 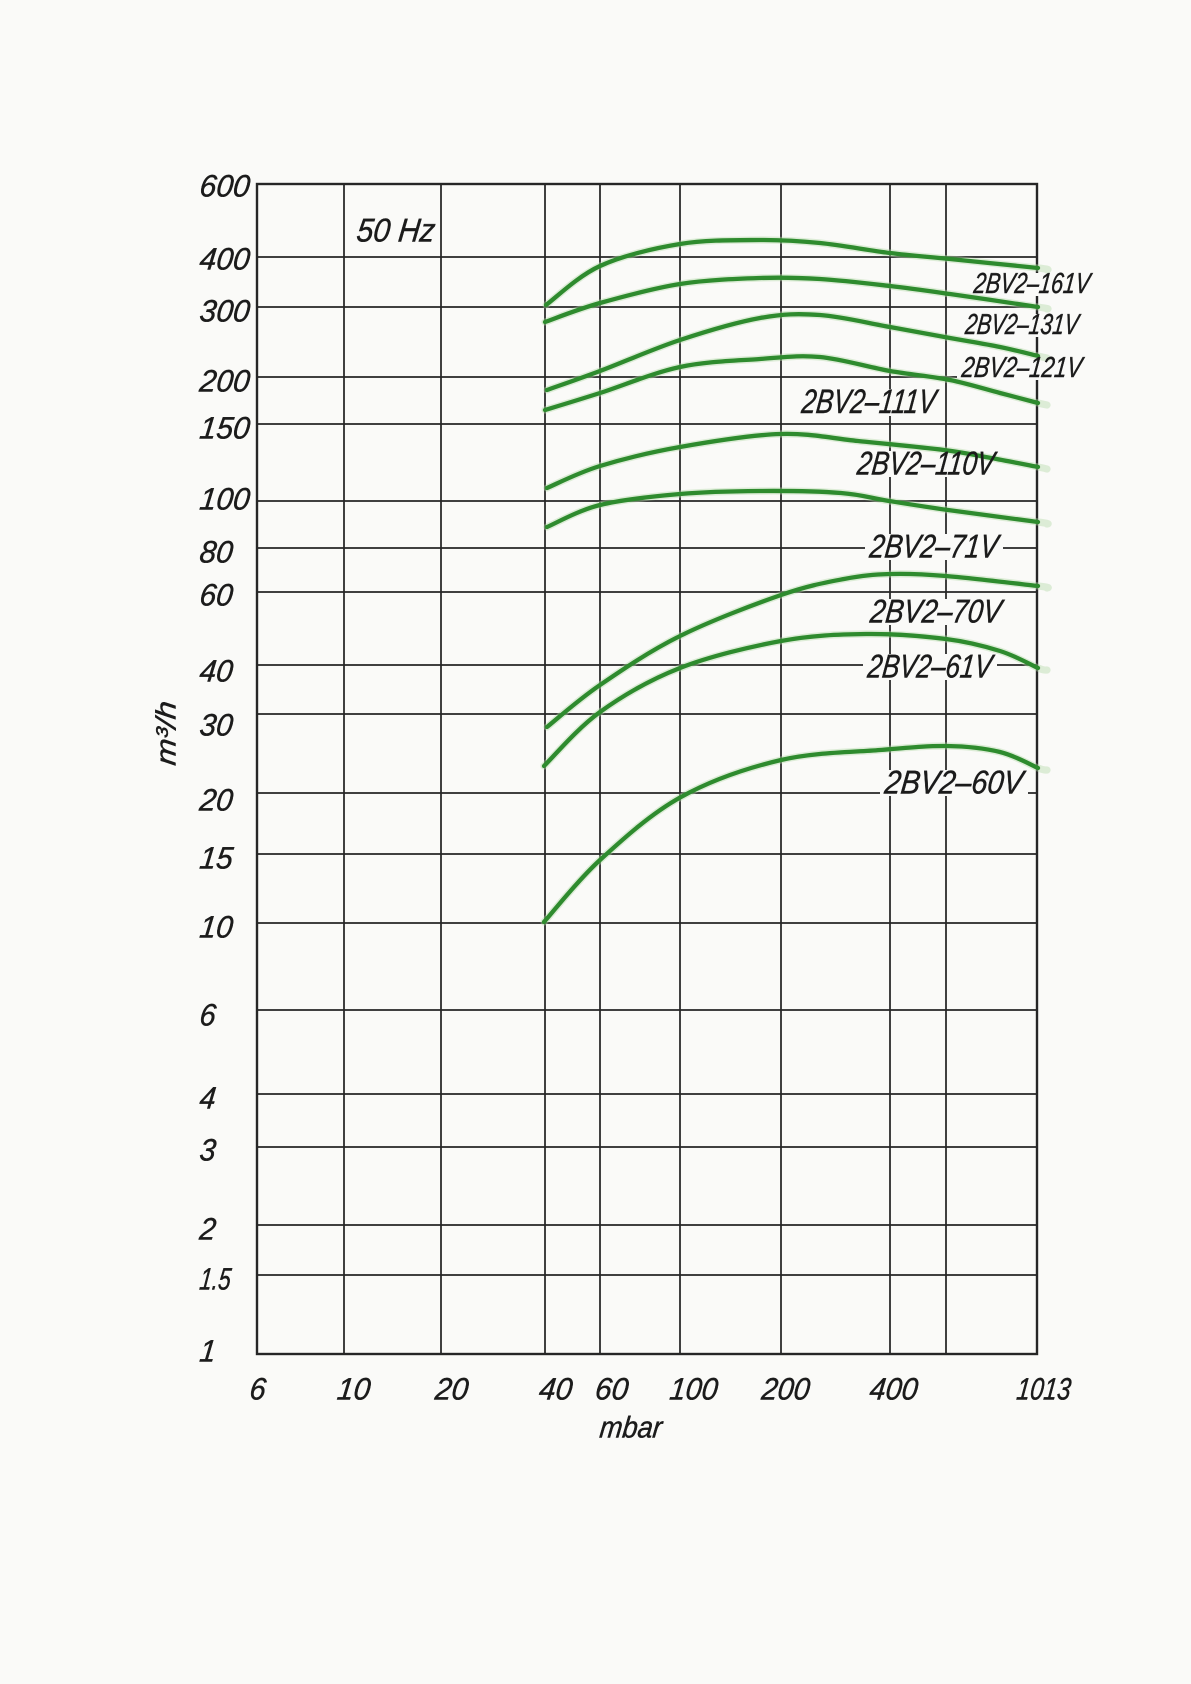 I want to click on svg-text: m³/h, so click(x=166, y=733).